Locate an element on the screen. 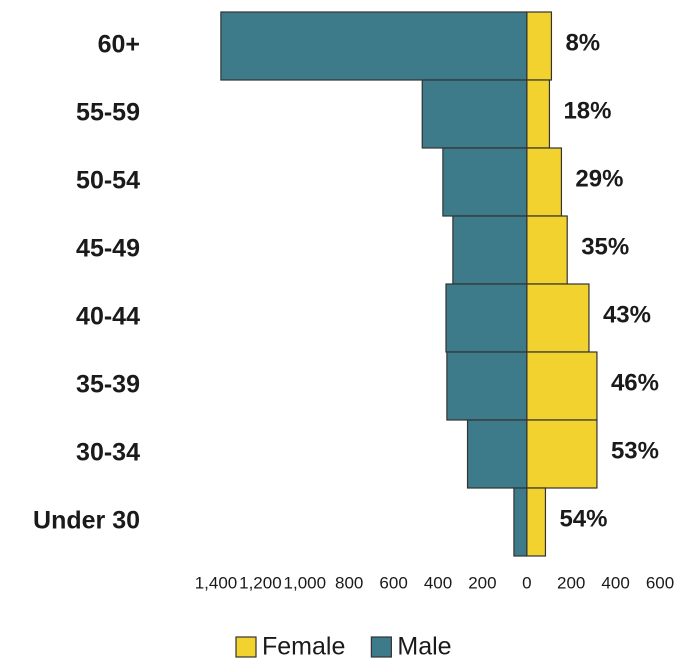 The width and height of the screenshot is (682, 663). legend-label: Female is located at coordinates (303, 647).